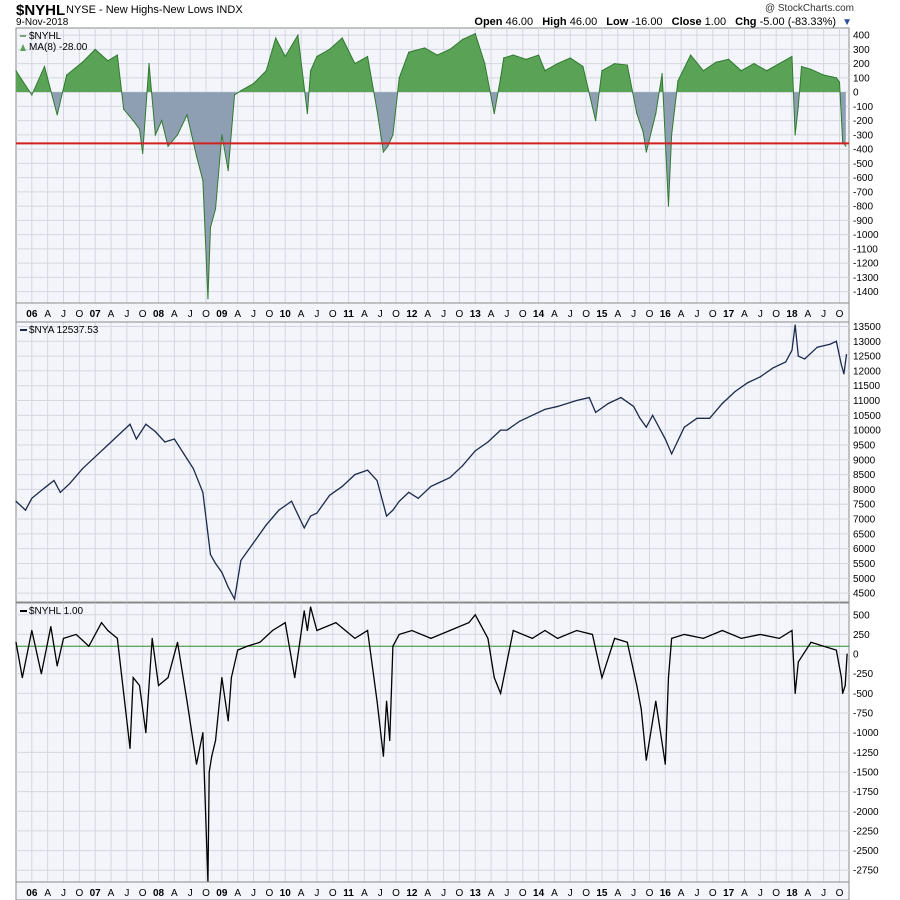 The height and width of the screenshot is (900, 900). Describe the element at coordinates (864, 534) in the screenshot. I see `y-tick-label: 6500` at that location.